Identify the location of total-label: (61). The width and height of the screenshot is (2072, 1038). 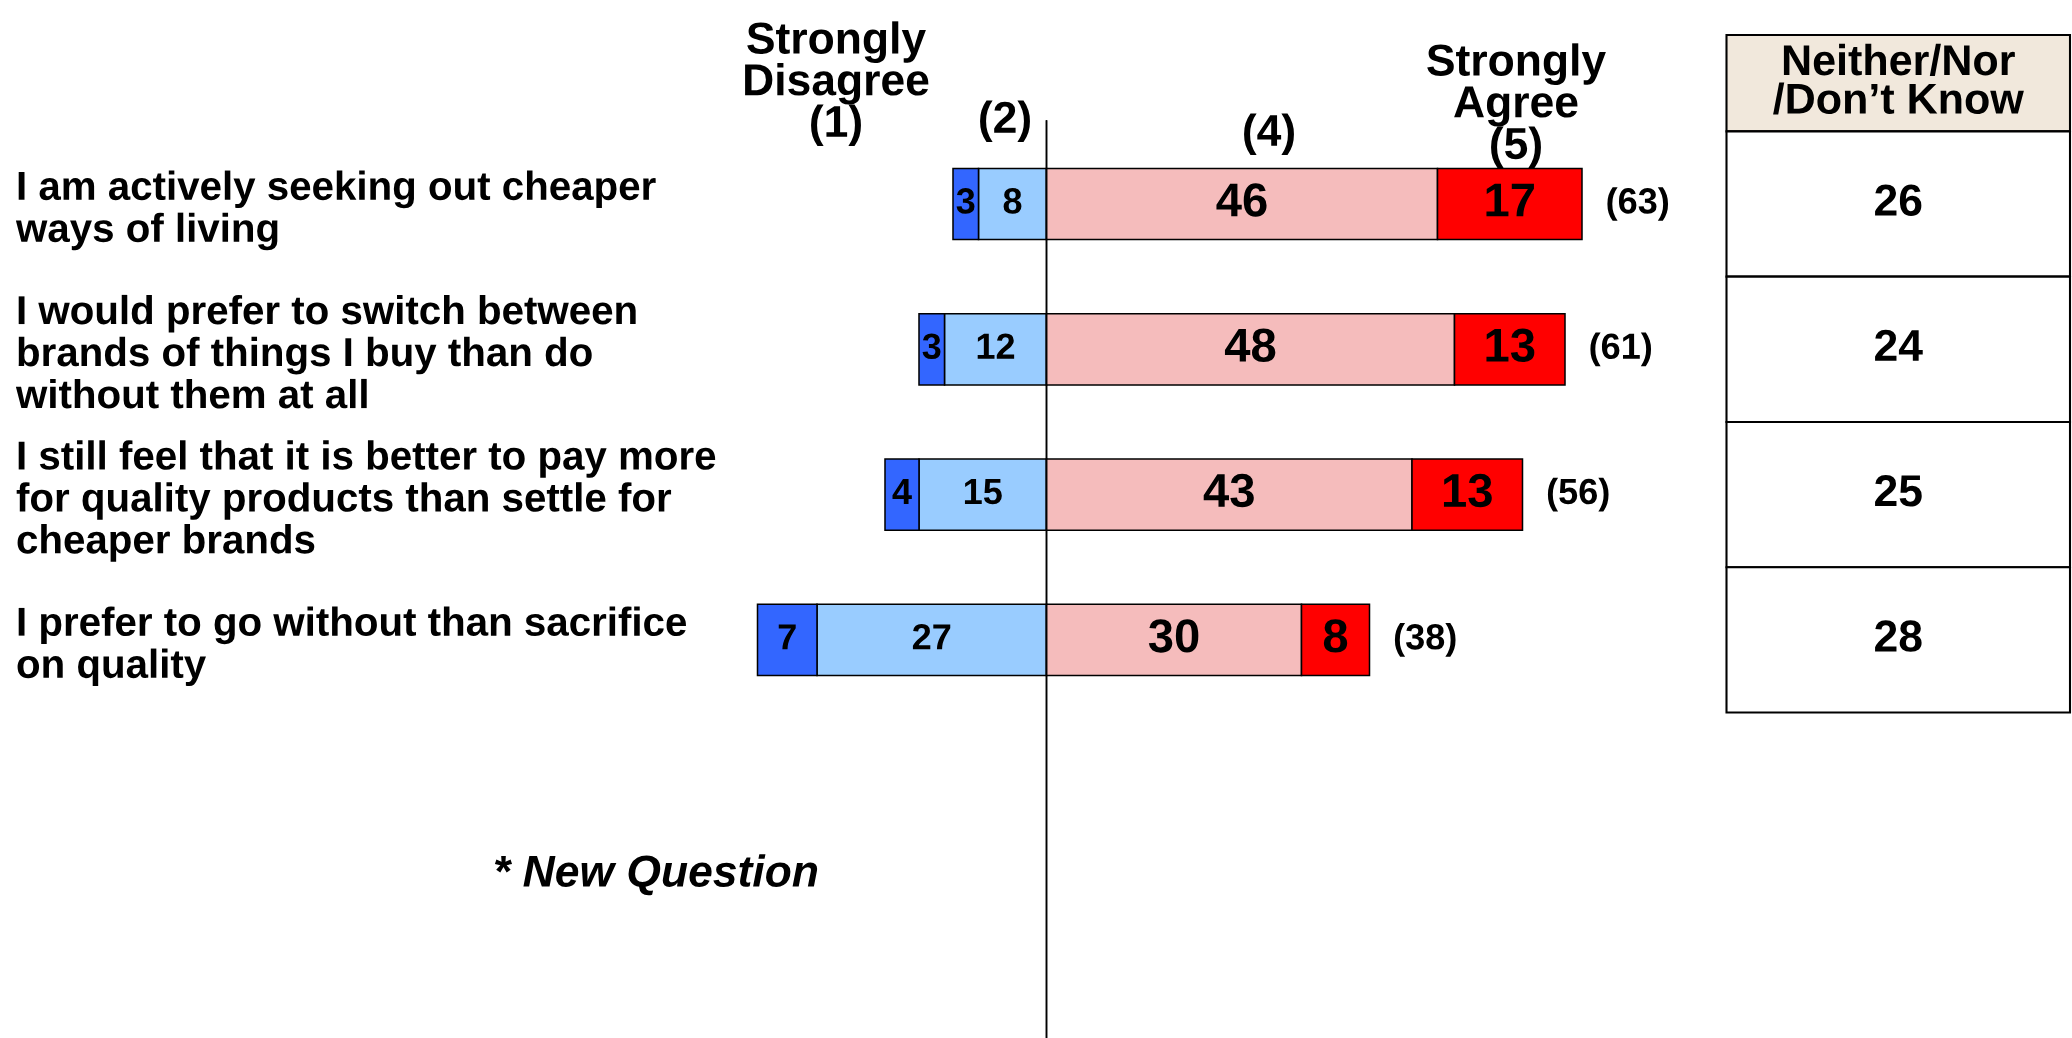
(1621, 349).